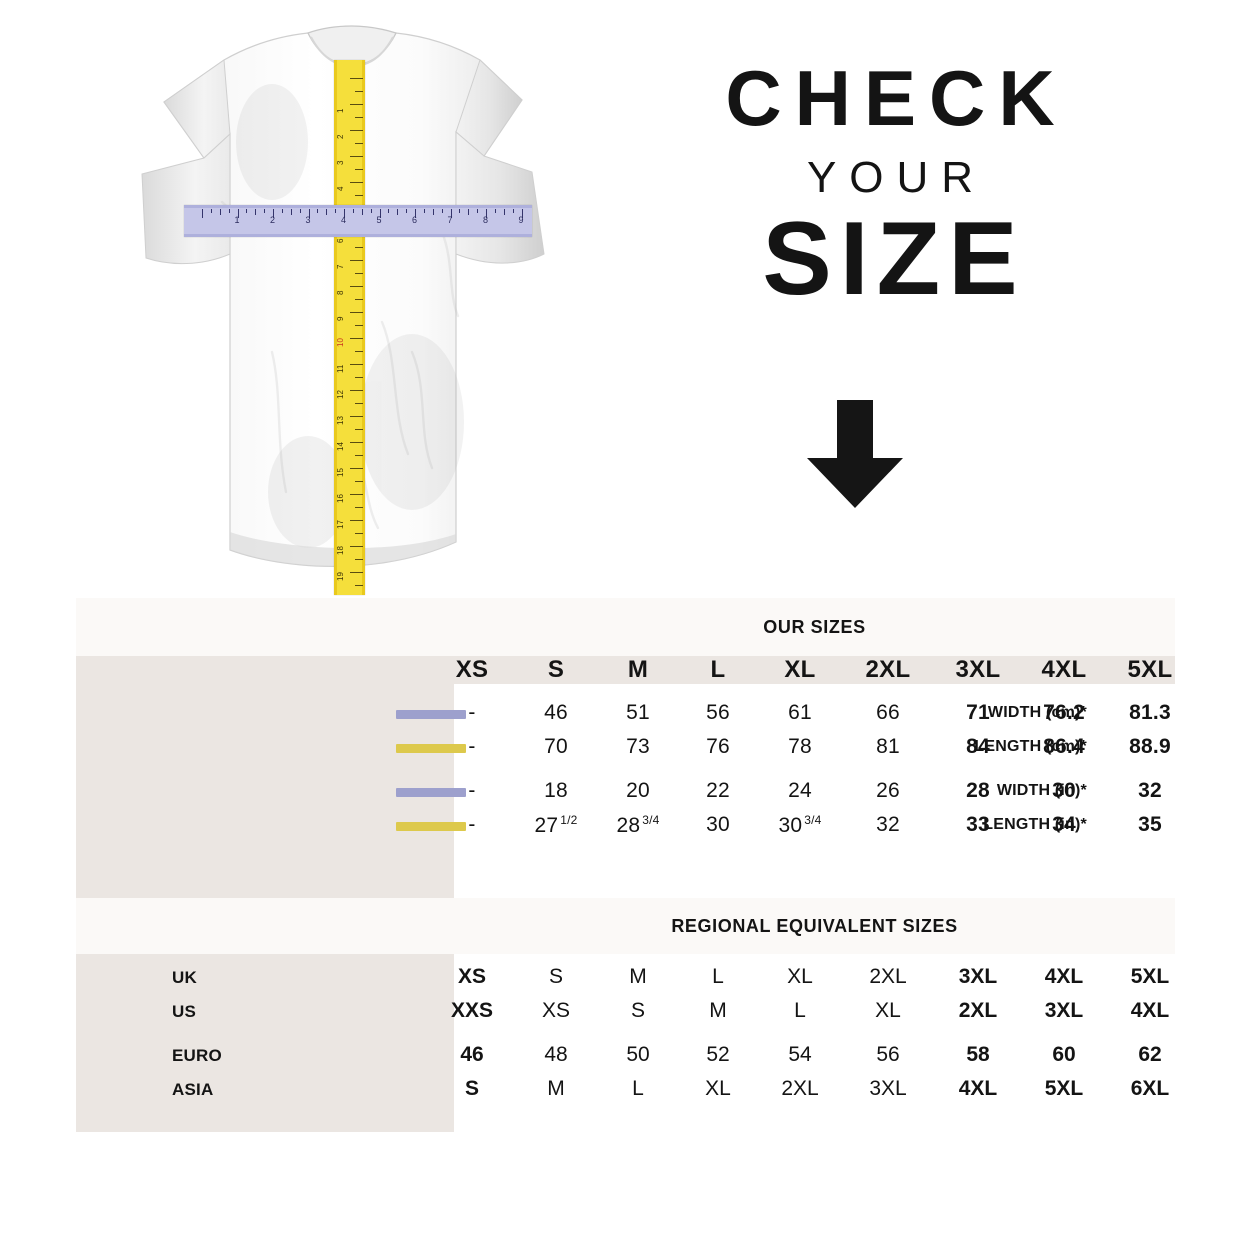  I want to click on cell-s-r2: 18, so click(556, 790).